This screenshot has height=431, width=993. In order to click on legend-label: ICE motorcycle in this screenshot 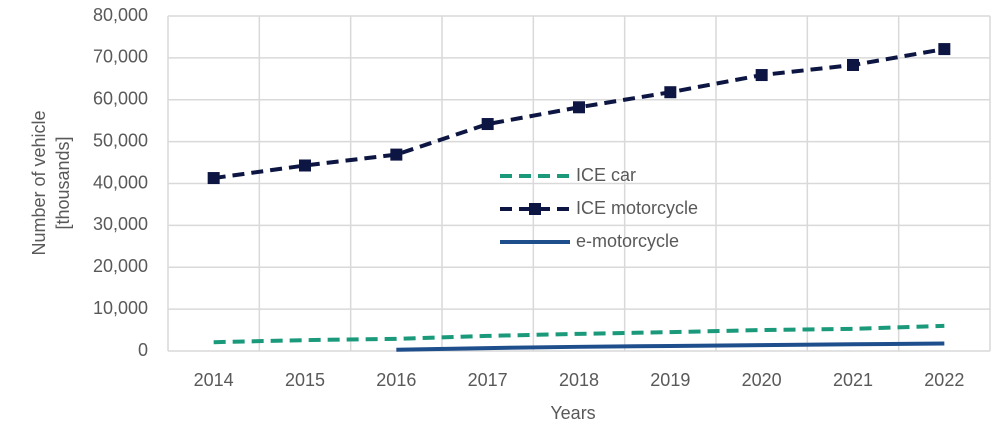, I will do `click(637, 208)`.